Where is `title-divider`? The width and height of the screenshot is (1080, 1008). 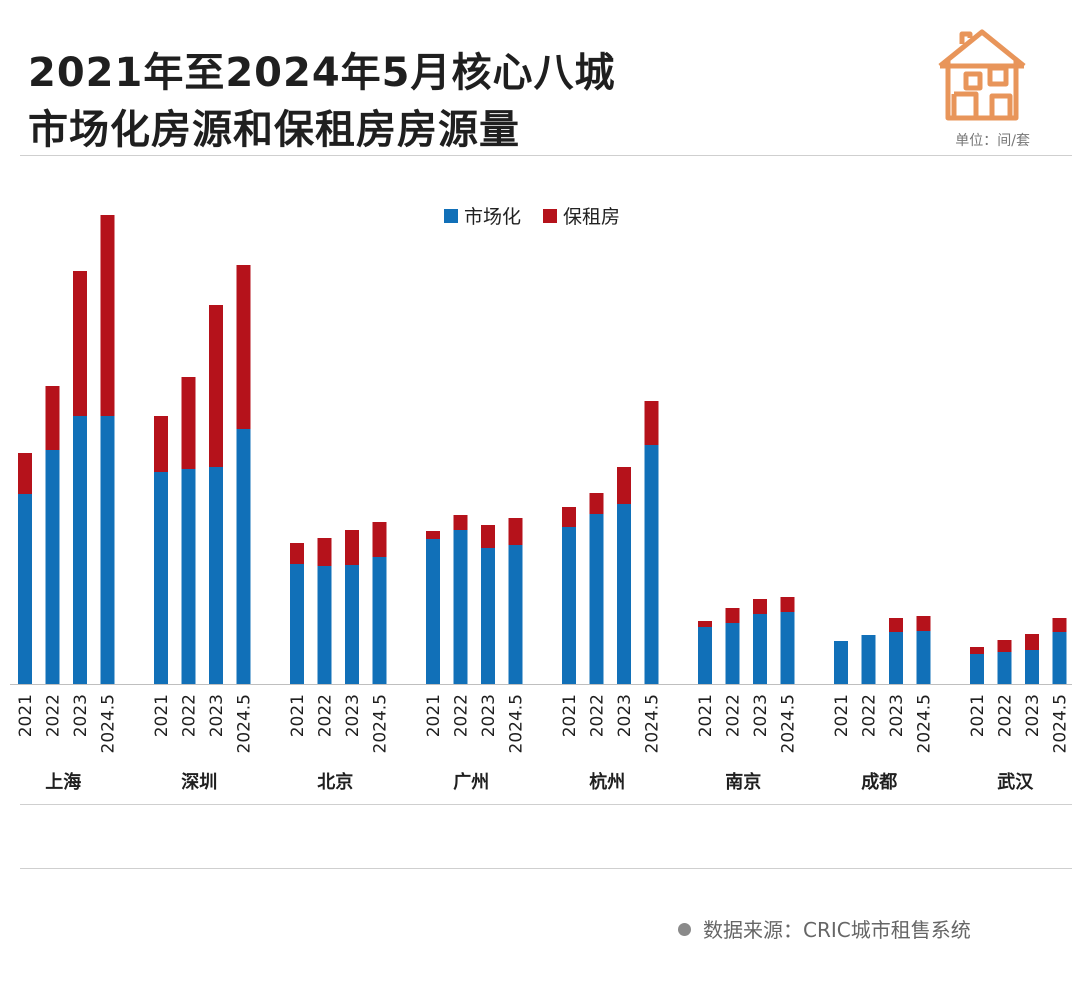
title-divider is located at coordinates (546, 155).